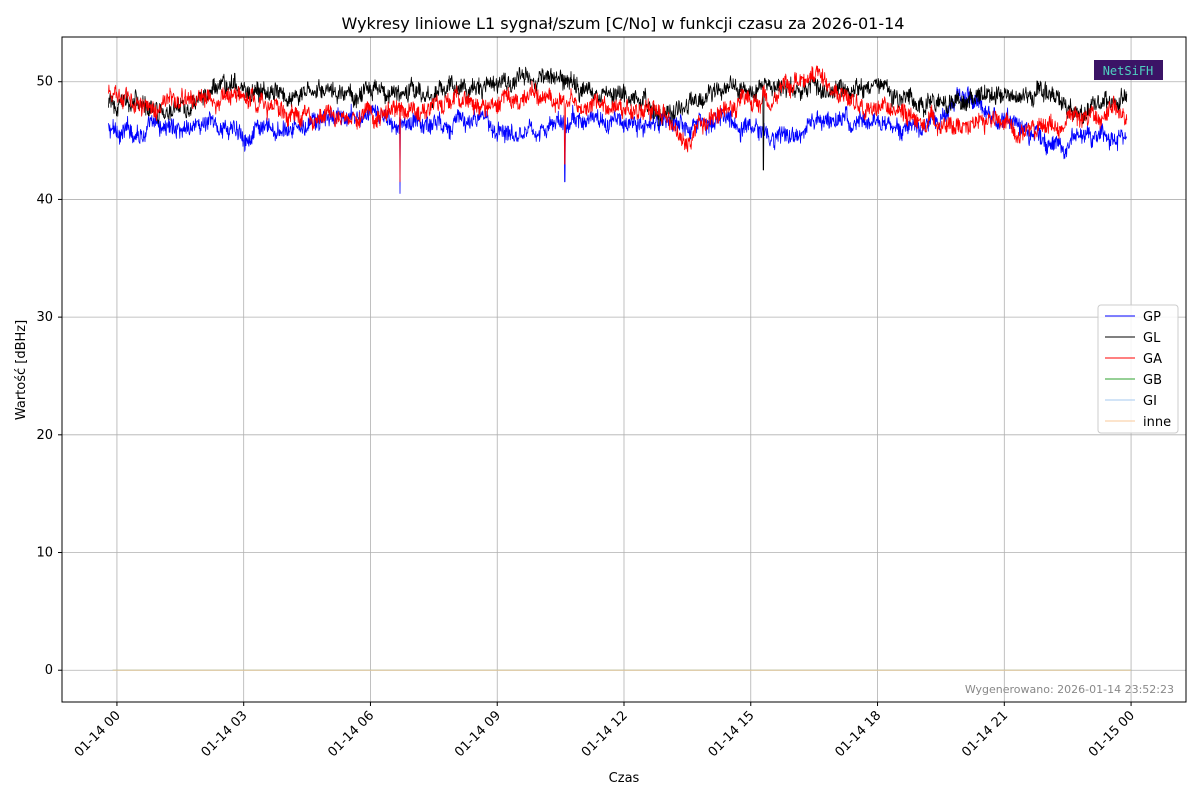  Describe the element at coordinates (44, 435) in the screenshot. I see `y-tick-label: 20` at that location.